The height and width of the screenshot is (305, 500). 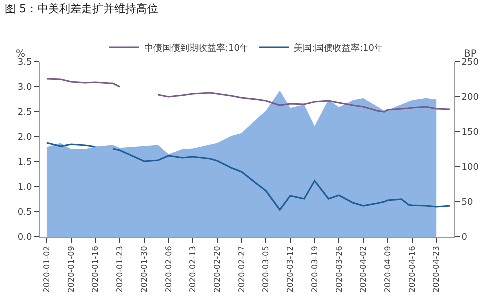 What do you see at coordinates (266, 269) in the screenshot?
I see `x-tick-label: 2020-03-05` at bounding box center [266, 269].